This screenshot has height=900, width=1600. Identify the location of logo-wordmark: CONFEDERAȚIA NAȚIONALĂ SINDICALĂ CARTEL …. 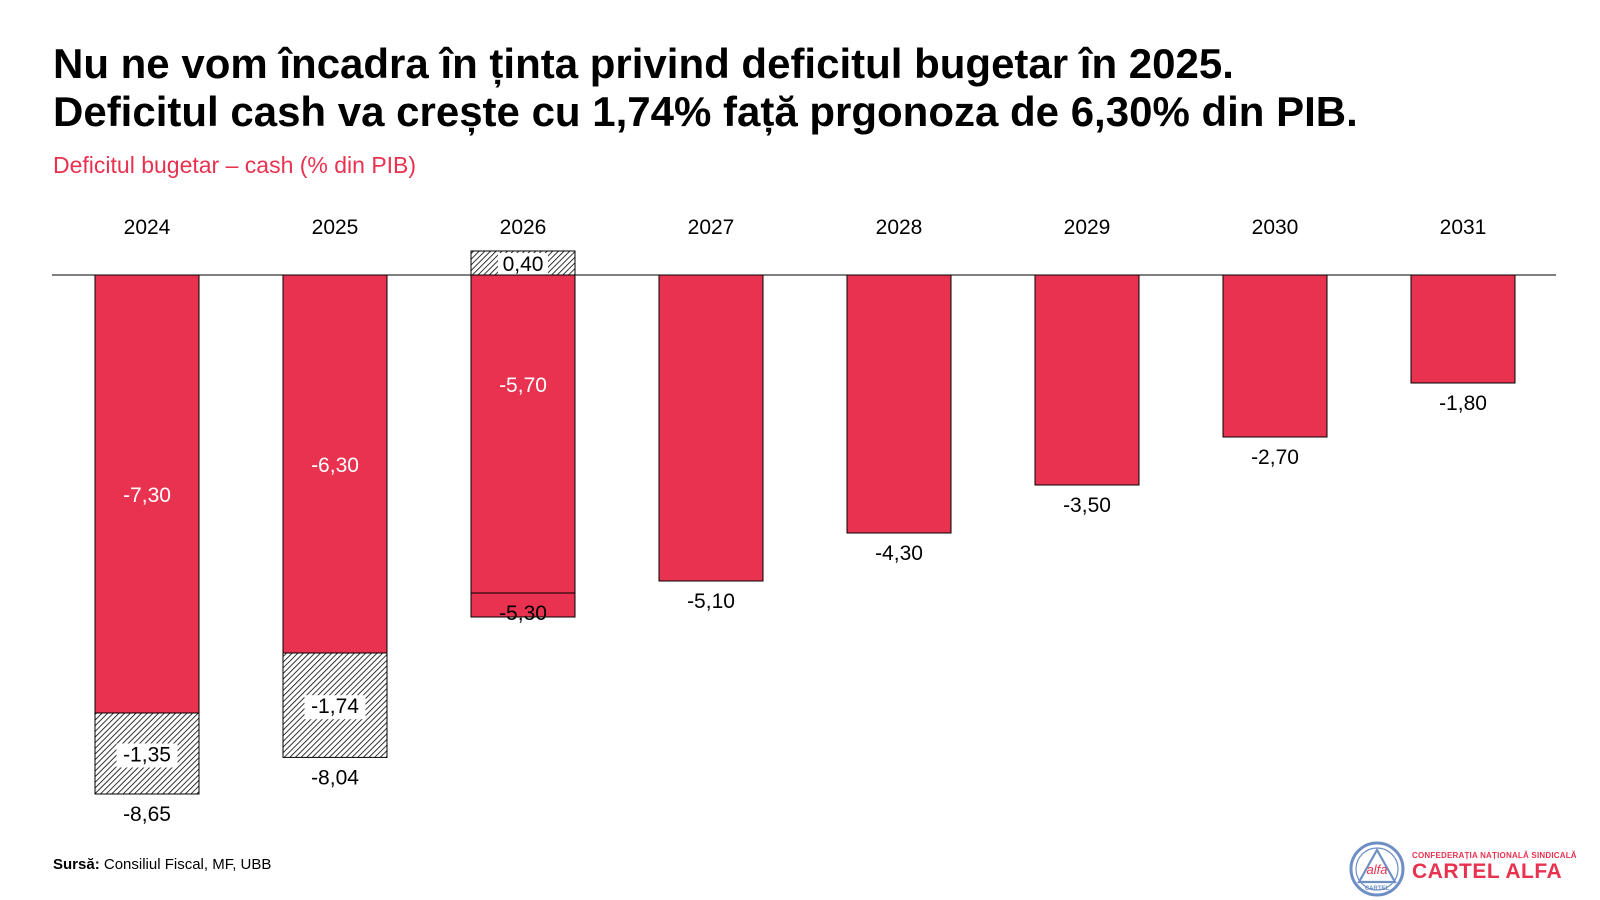
(1494, 867).